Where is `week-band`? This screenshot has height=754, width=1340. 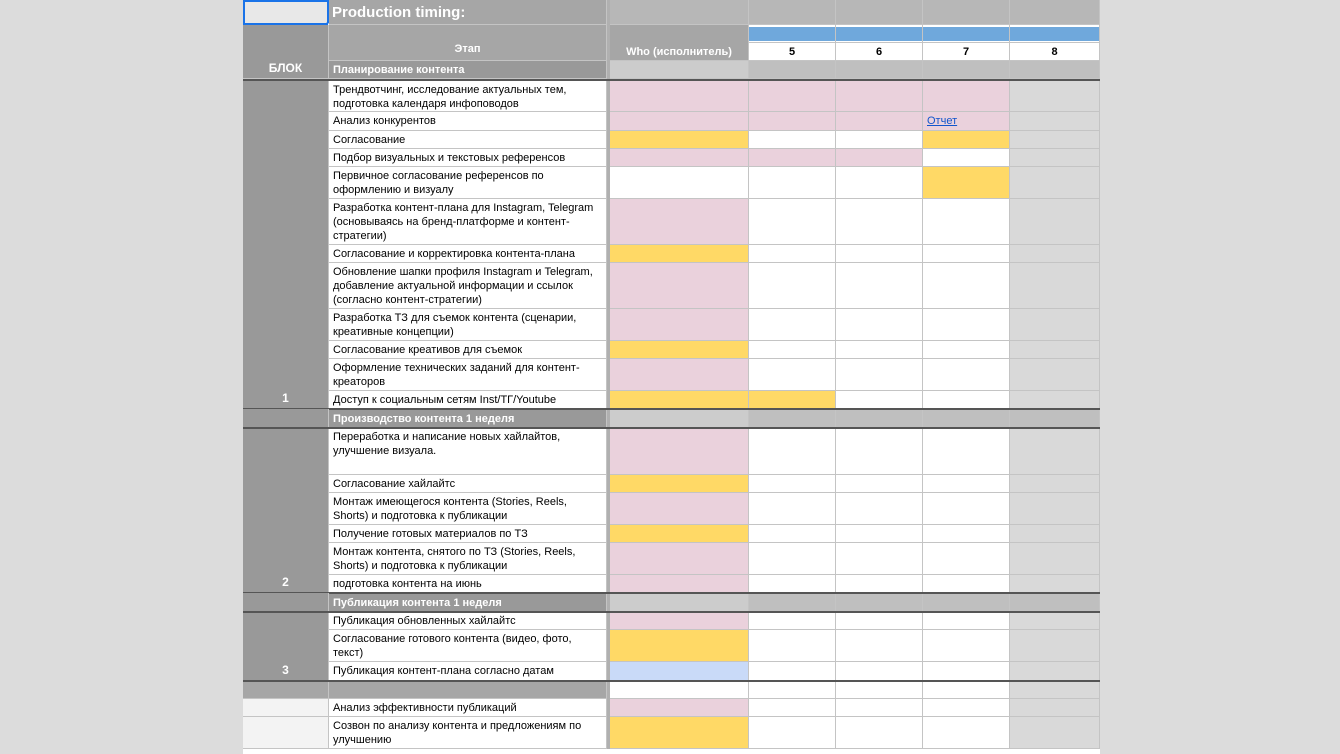 week-band is located at coordinates (792, 34).